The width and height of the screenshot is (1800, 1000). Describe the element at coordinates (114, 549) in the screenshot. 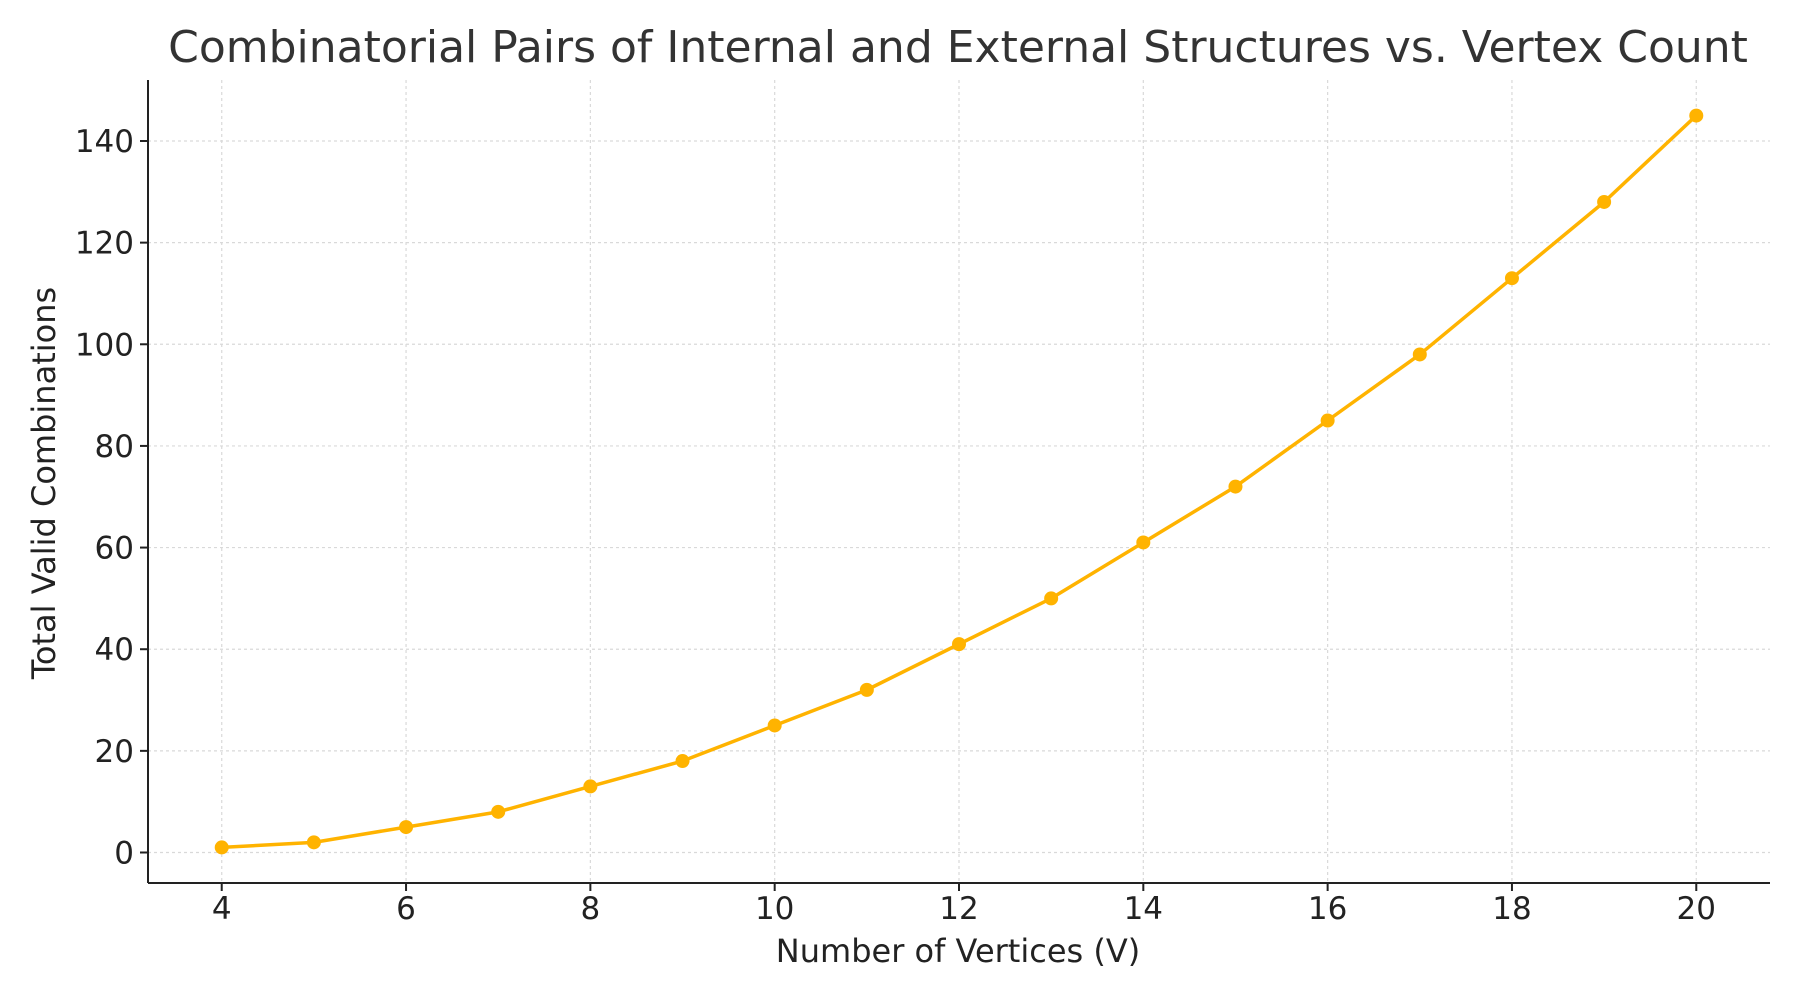

I see `y-tick-label: 60` at that location.